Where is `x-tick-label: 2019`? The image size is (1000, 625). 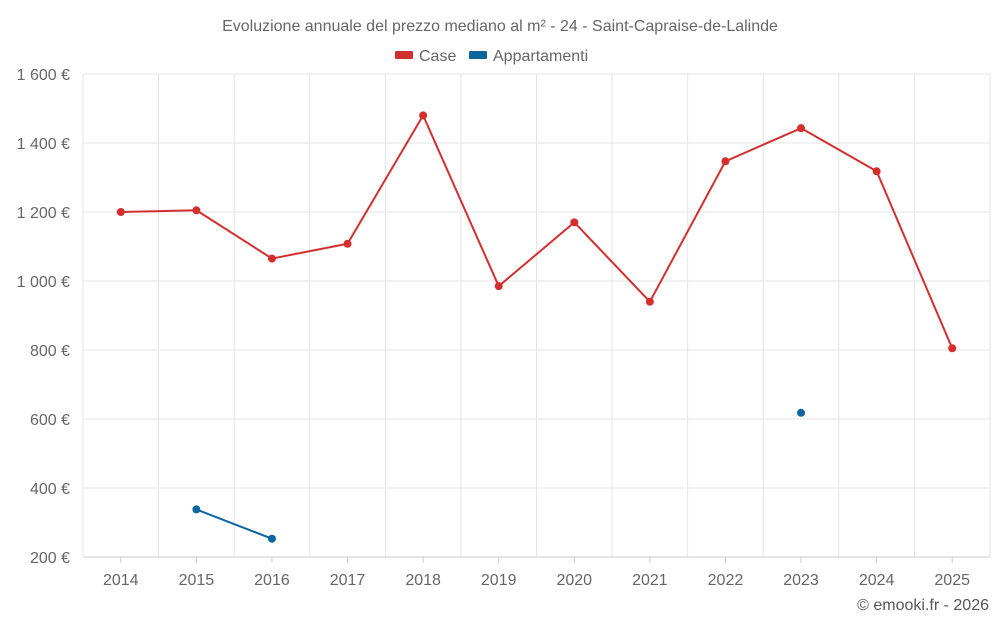
x-tick-label: 2019 is located at coordinates (499, 580).